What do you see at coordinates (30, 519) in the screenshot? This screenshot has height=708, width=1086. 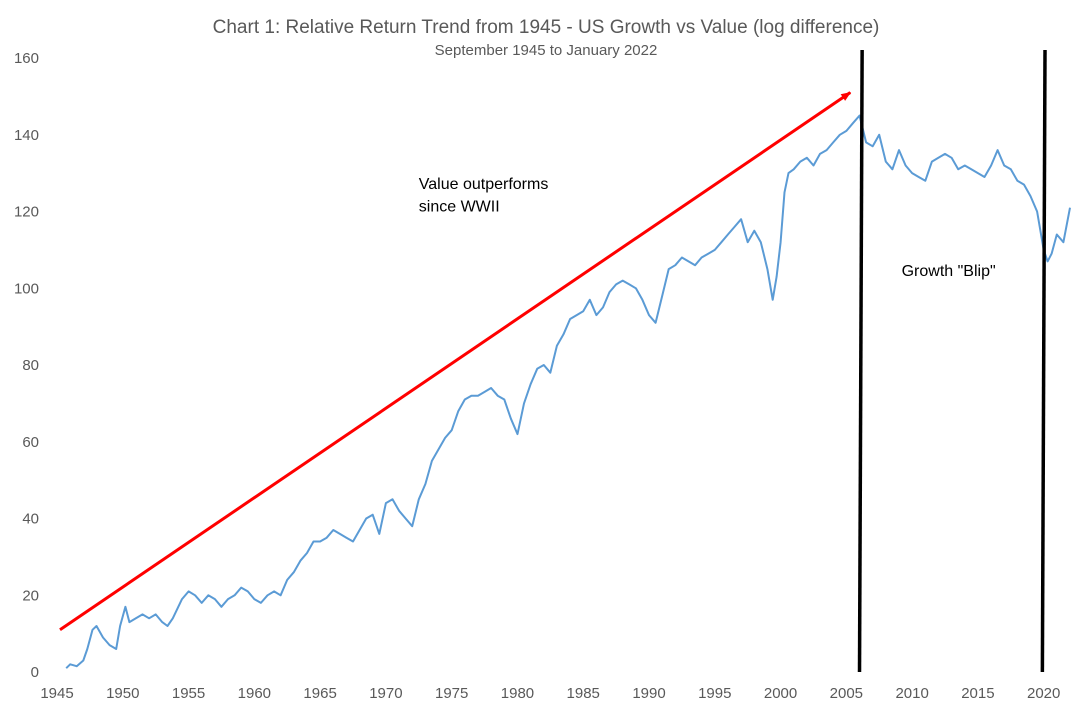 I see `y-tick-label: 40` at bounding box center [30, 519].